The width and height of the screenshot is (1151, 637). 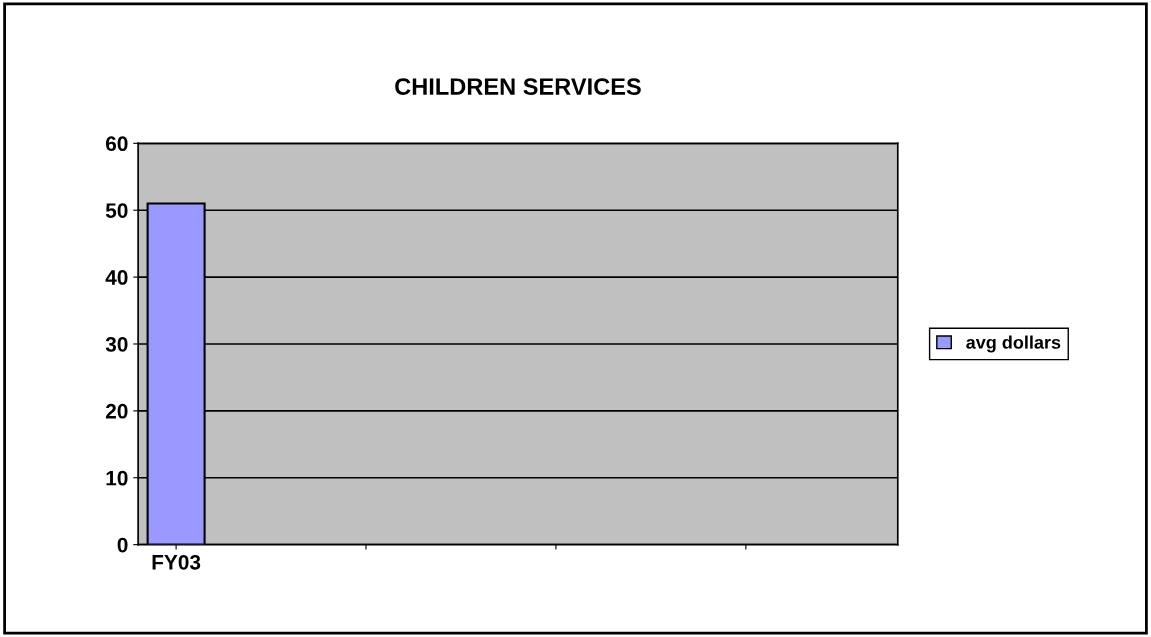 I want to click on y-tick-label: 60, so click(x=116, y=144).